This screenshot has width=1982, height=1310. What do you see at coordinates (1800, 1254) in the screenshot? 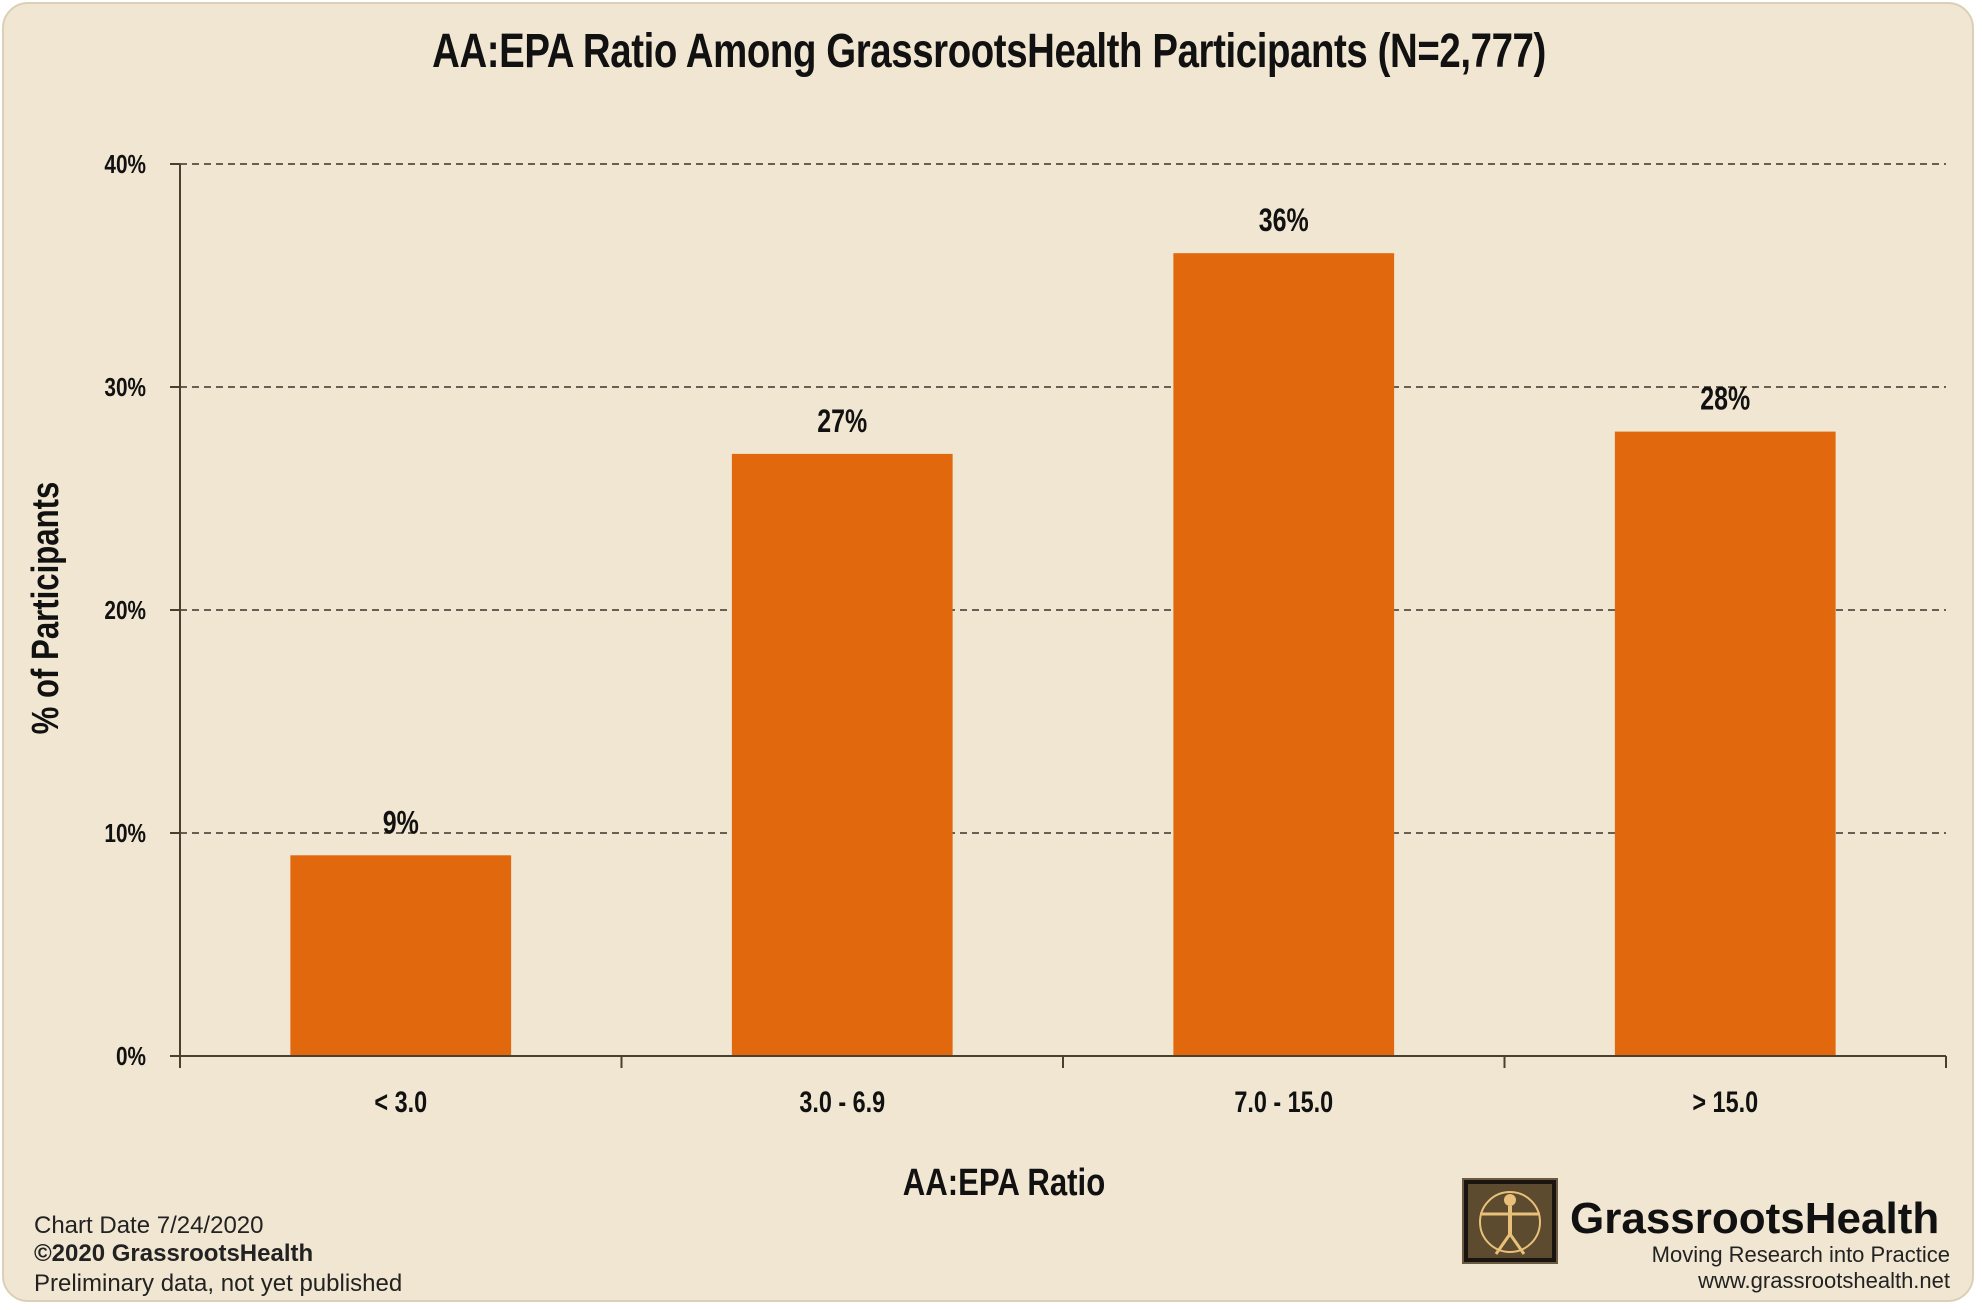
I see `logo-tagline: Moving Research into Practice` at bounding box center [1800, 1254].